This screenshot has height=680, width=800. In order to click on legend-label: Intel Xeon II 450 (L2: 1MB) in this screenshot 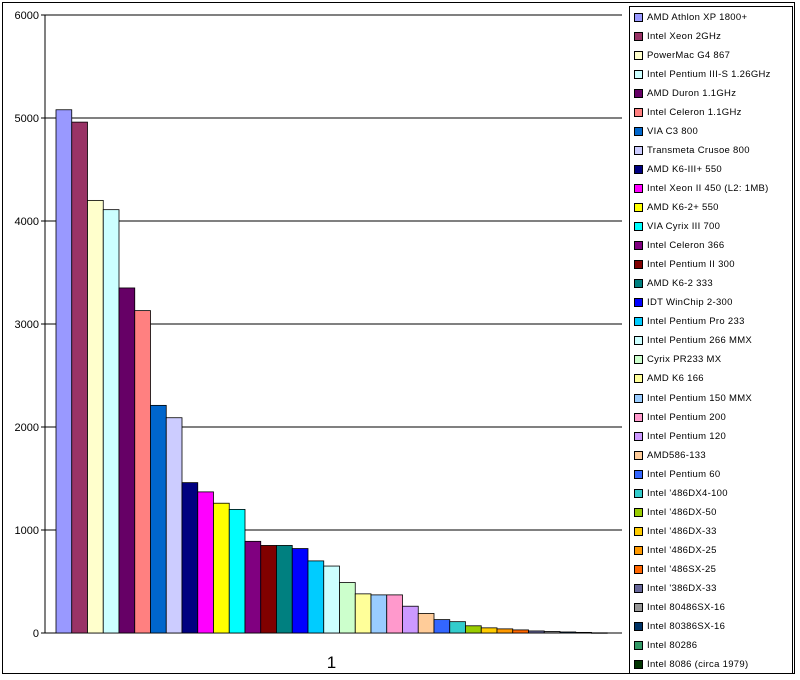, I will do `click(708, 188)`.